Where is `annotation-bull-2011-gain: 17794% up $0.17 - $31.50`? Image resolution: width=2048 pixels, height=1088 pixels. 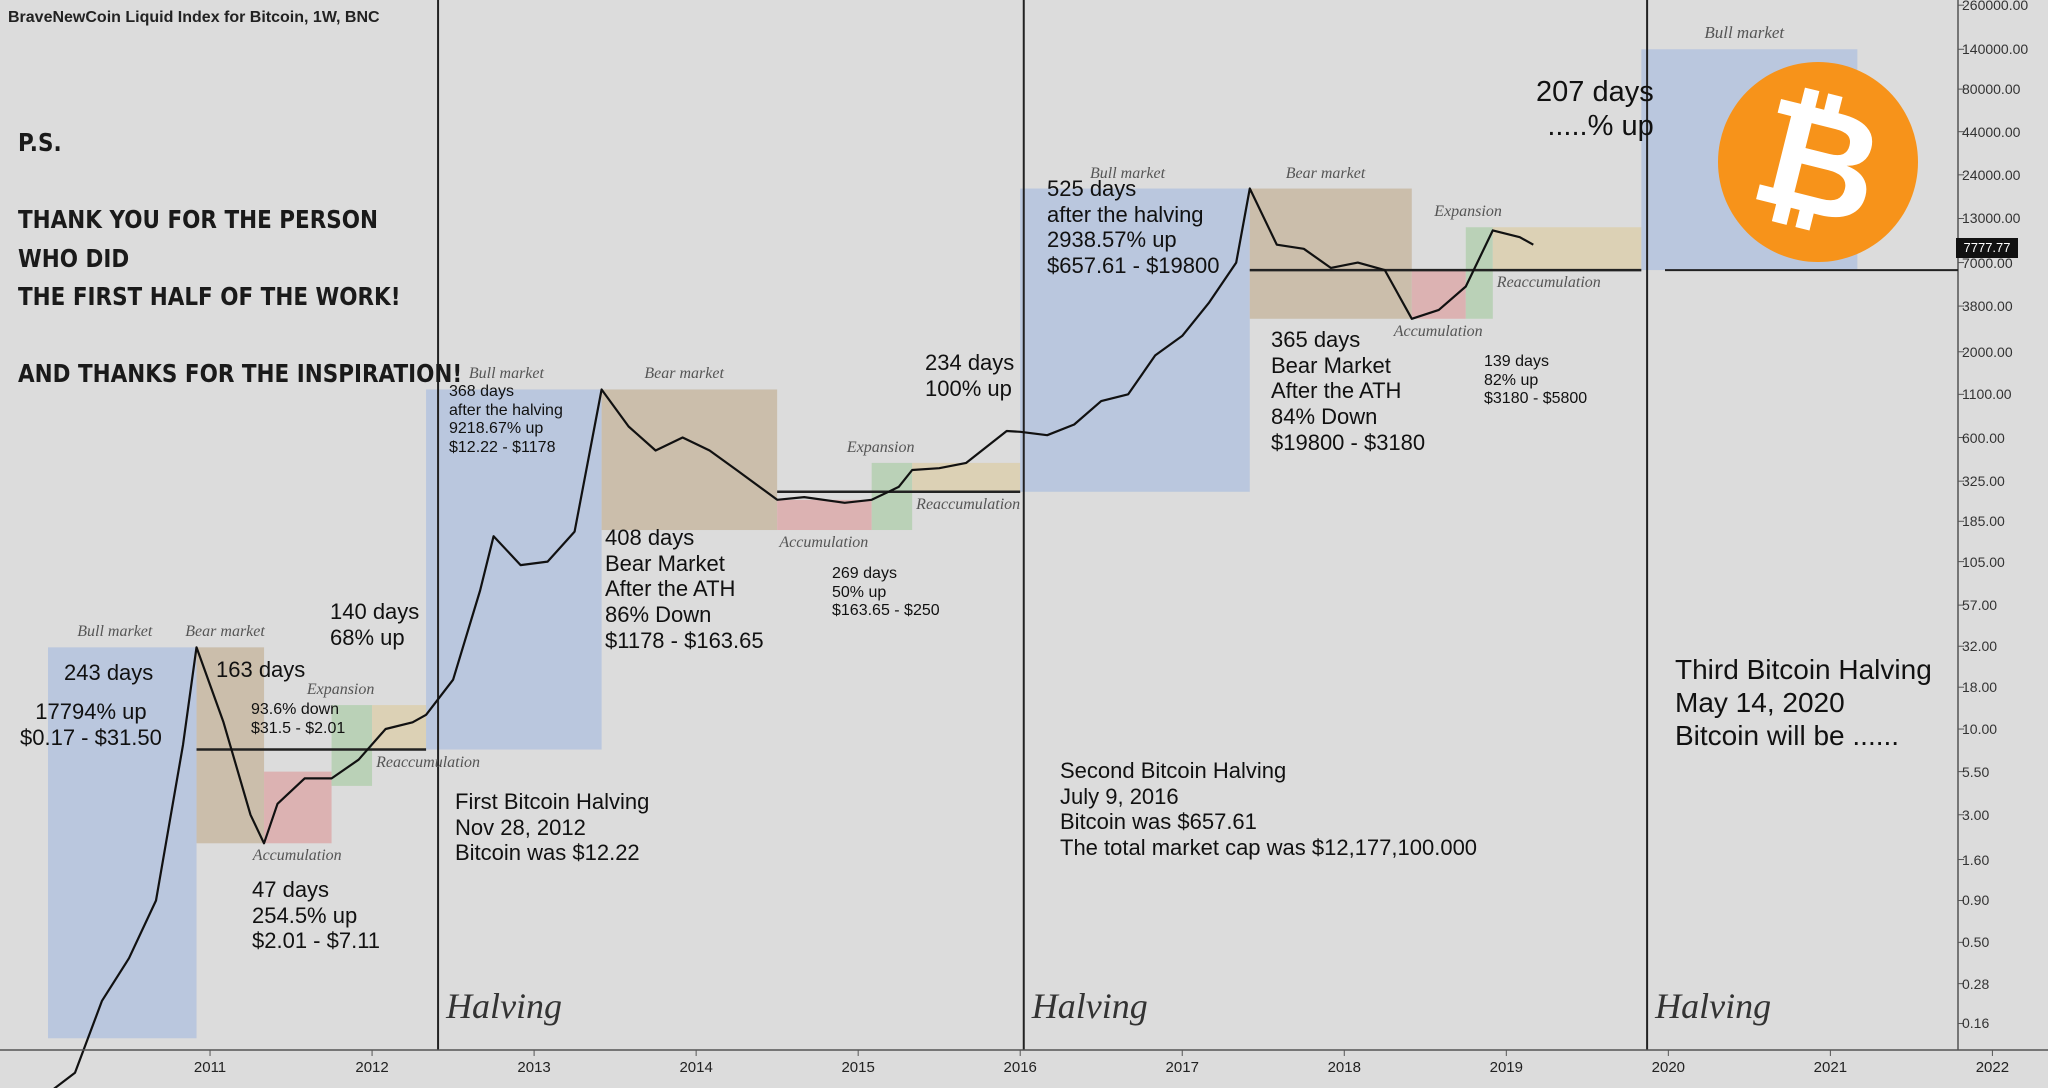 annotation-bull-2011-gain: 17794% up $0.17 - $31.50 is located at coordinates (91, 724).